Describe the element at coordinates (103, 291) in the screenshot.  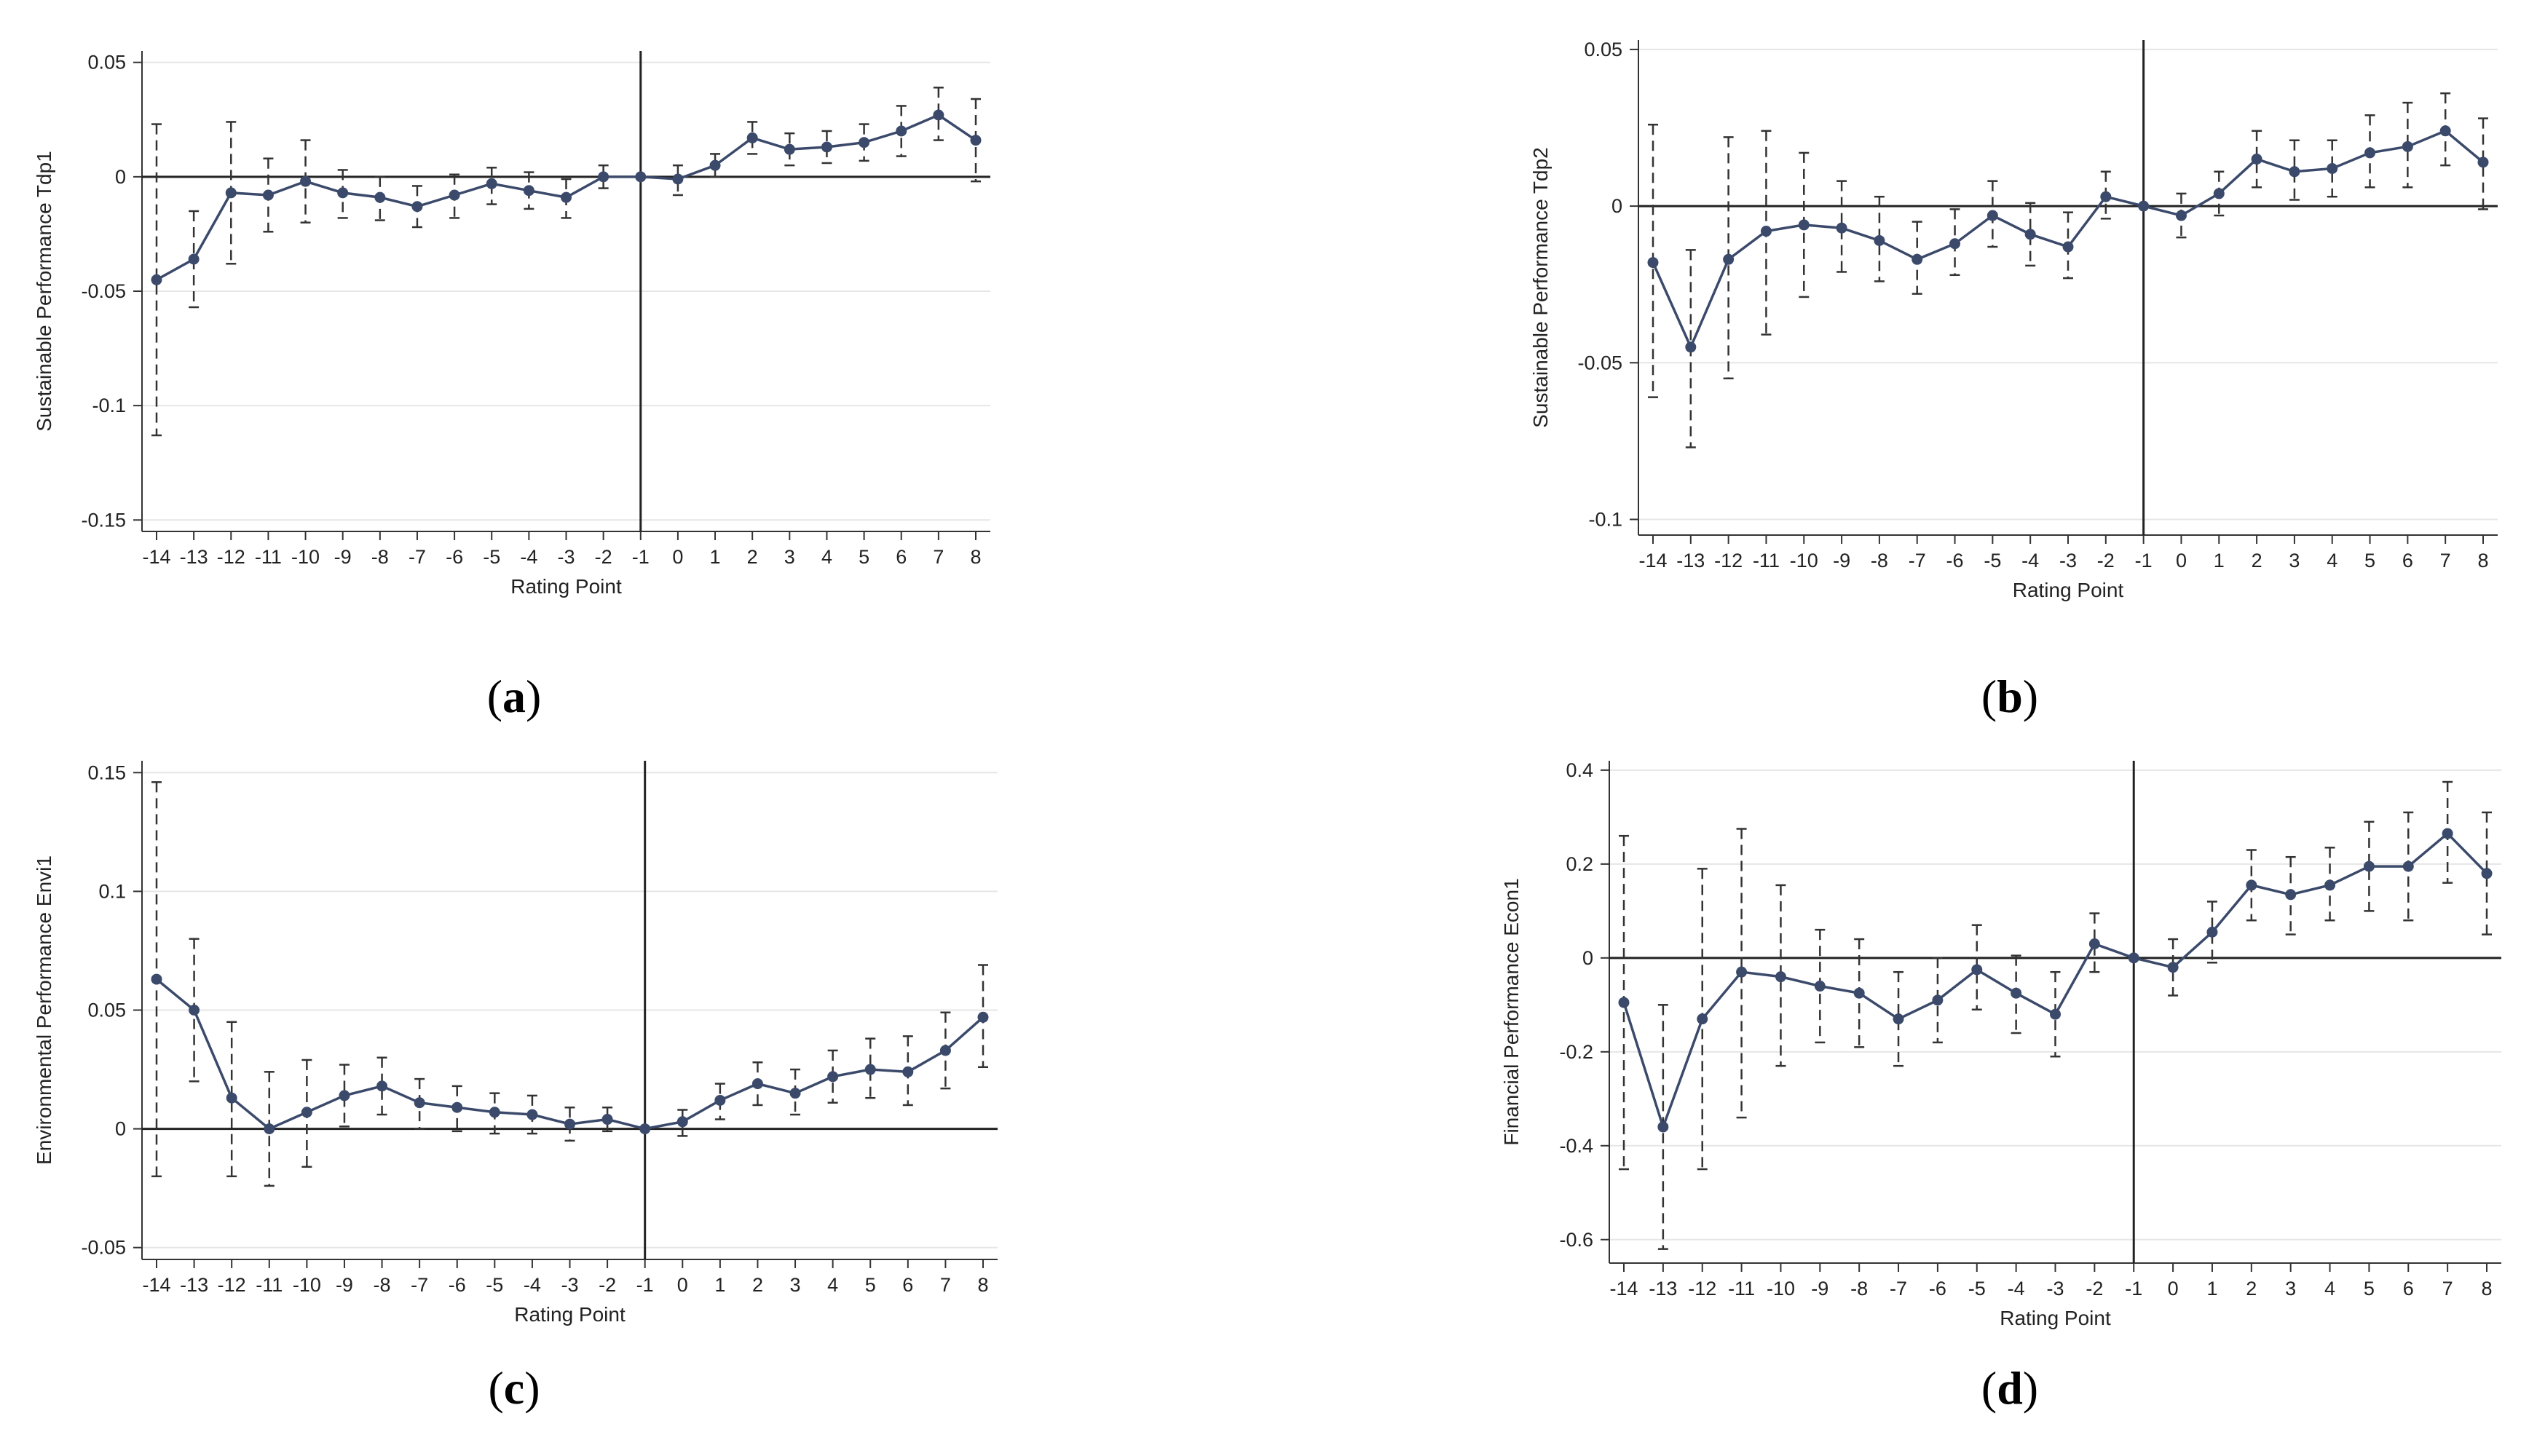
I see `chart-a-ytick-label: -0.05` at that location.